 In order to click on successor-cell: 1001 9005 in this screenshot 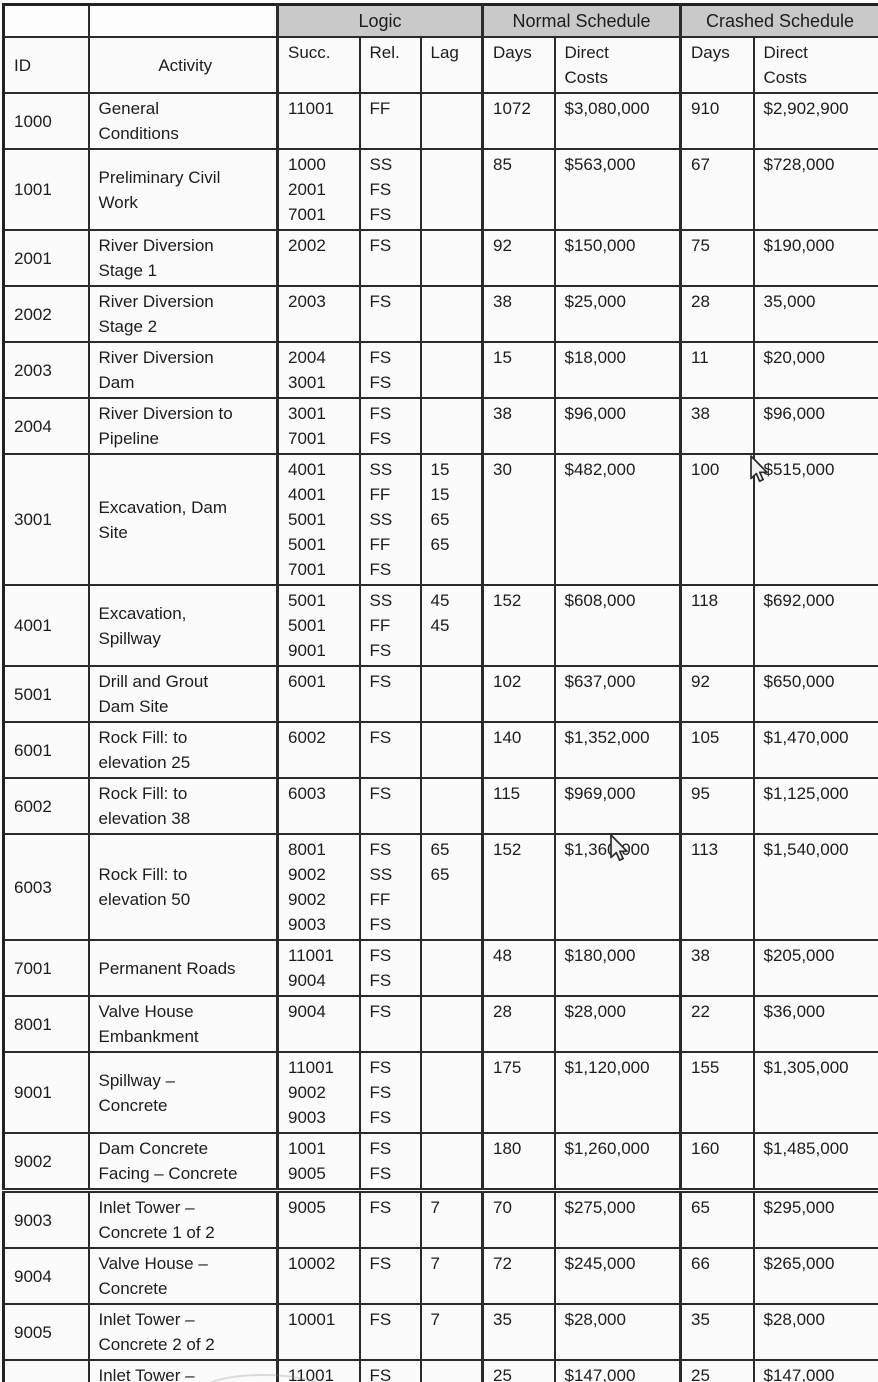, I will do `click(318, 1162)`.